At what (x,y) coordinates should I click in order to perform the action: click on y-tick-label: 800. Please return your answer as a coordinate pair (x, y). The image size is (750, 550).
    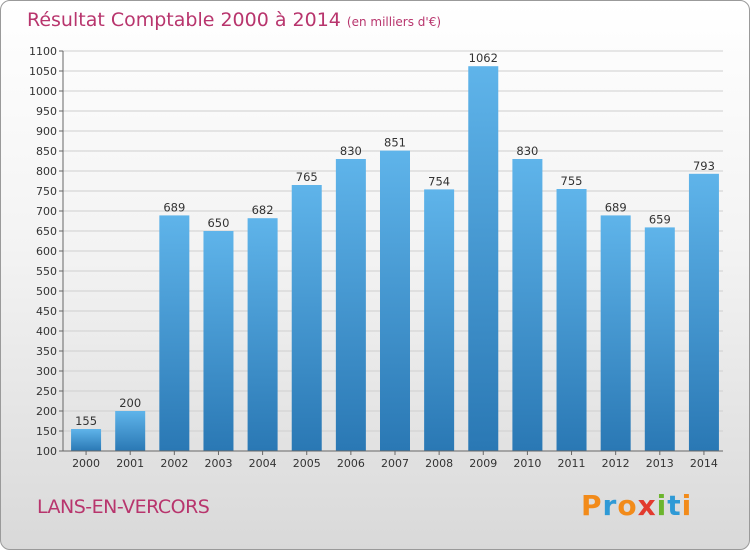
    Looking at the image, I should click on (46, 171).